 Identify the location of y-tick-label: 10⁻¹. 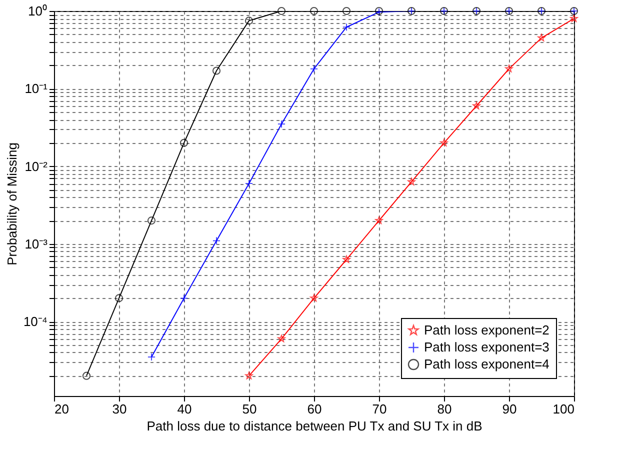
(36, 88).